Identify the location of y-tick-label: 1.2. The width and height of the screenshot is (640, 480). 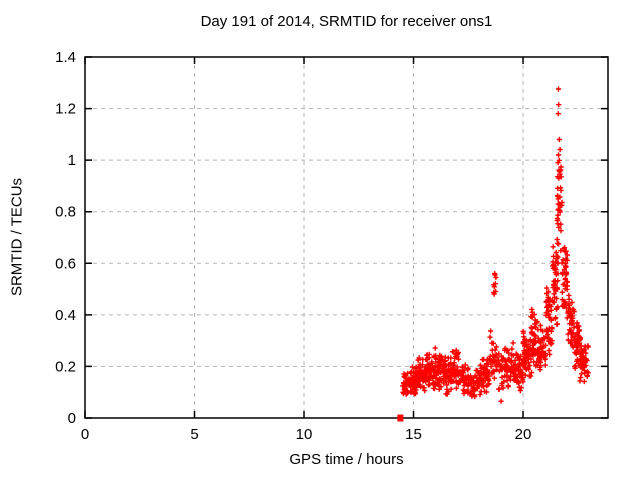
(65, 109).